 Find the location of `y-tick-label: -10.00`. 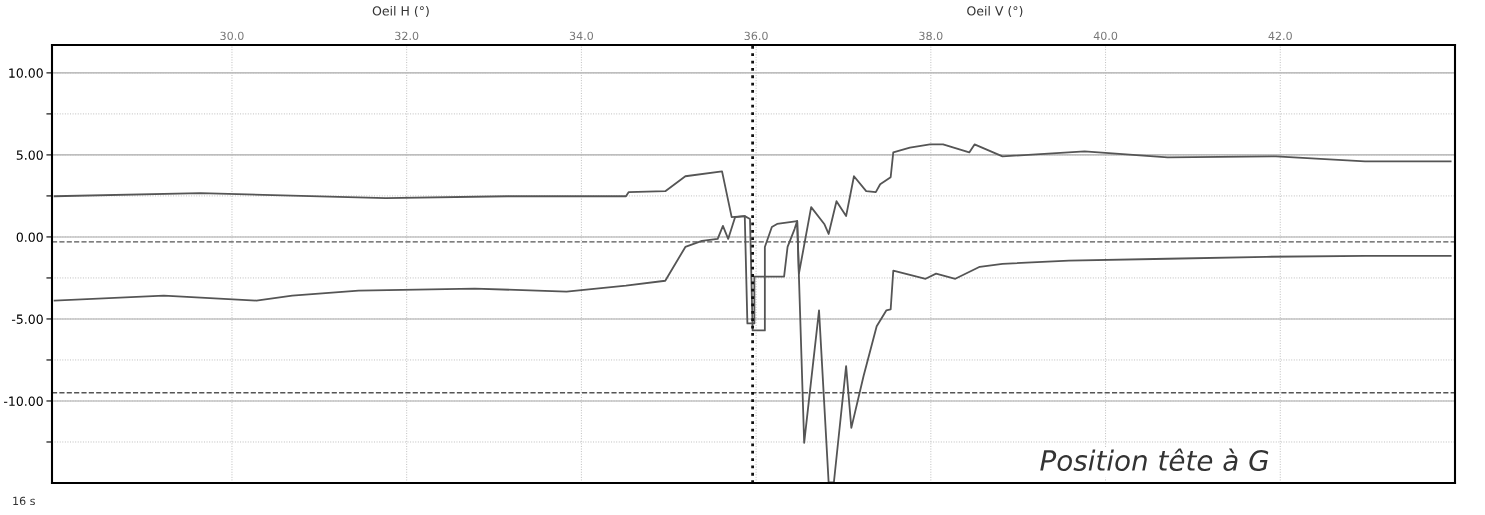

y-tick-label: -10.00 is located at coordinates (23, 401).